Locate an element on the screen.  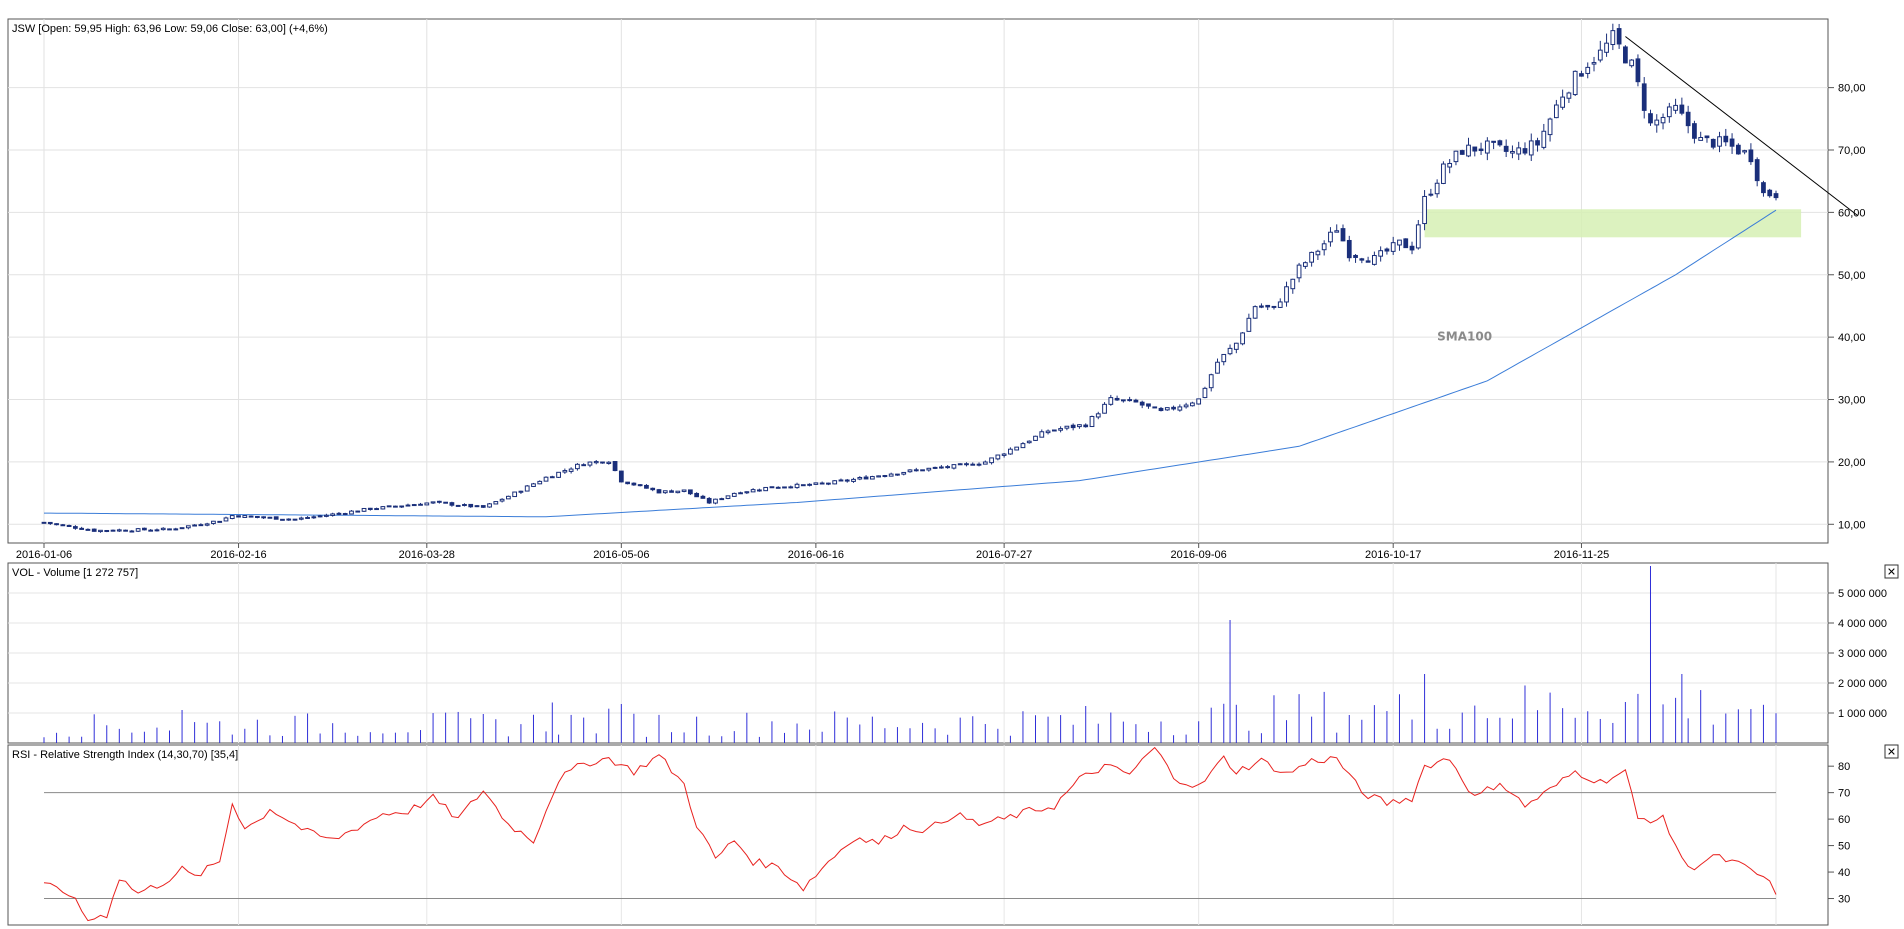
price-x-tick-label: 2016-06-16 is located at coordinates (816, 555).